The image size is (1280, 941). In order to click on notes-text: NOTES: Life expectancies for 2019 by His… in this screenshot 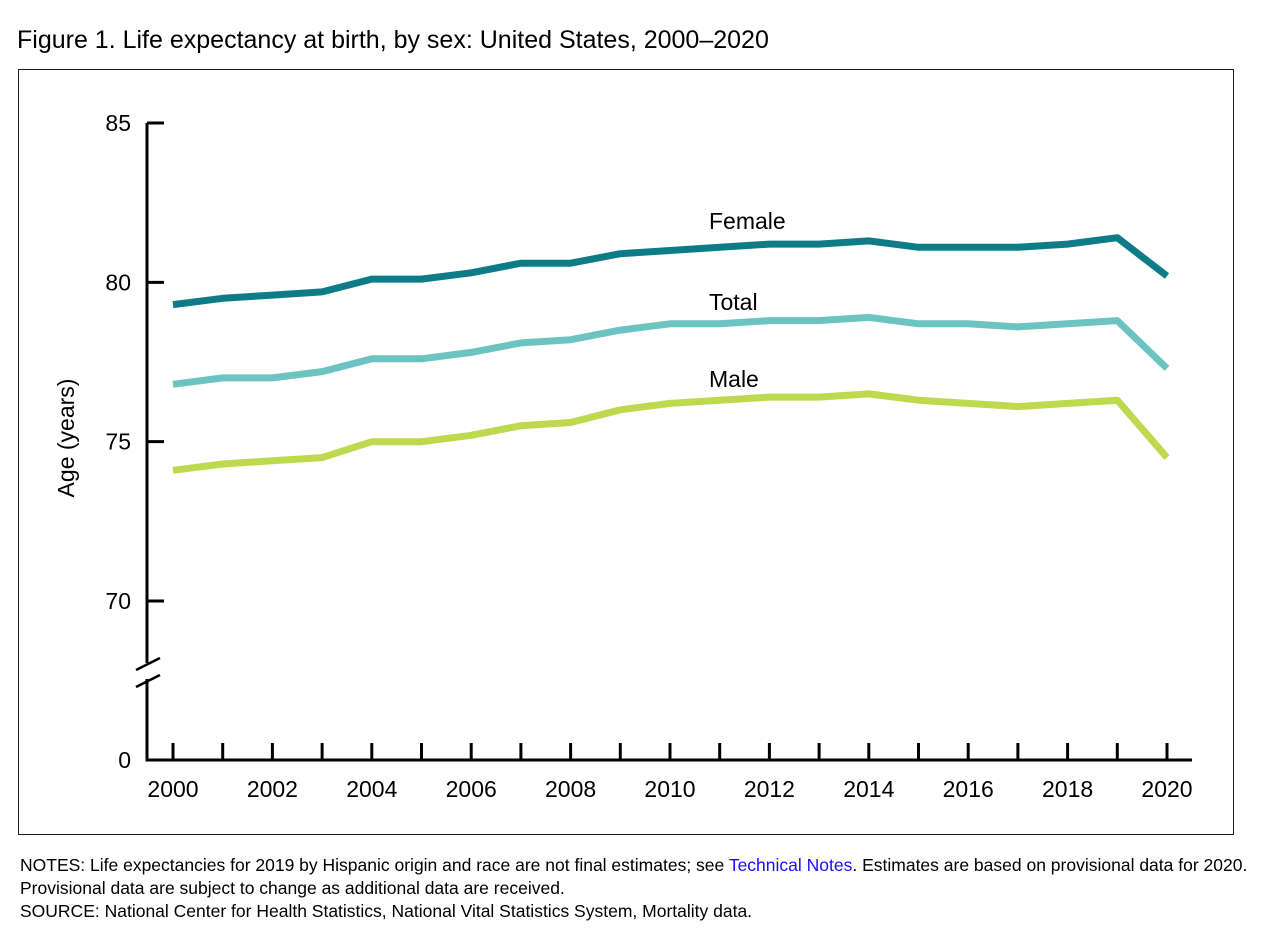, I will do `click(640, 877)`.